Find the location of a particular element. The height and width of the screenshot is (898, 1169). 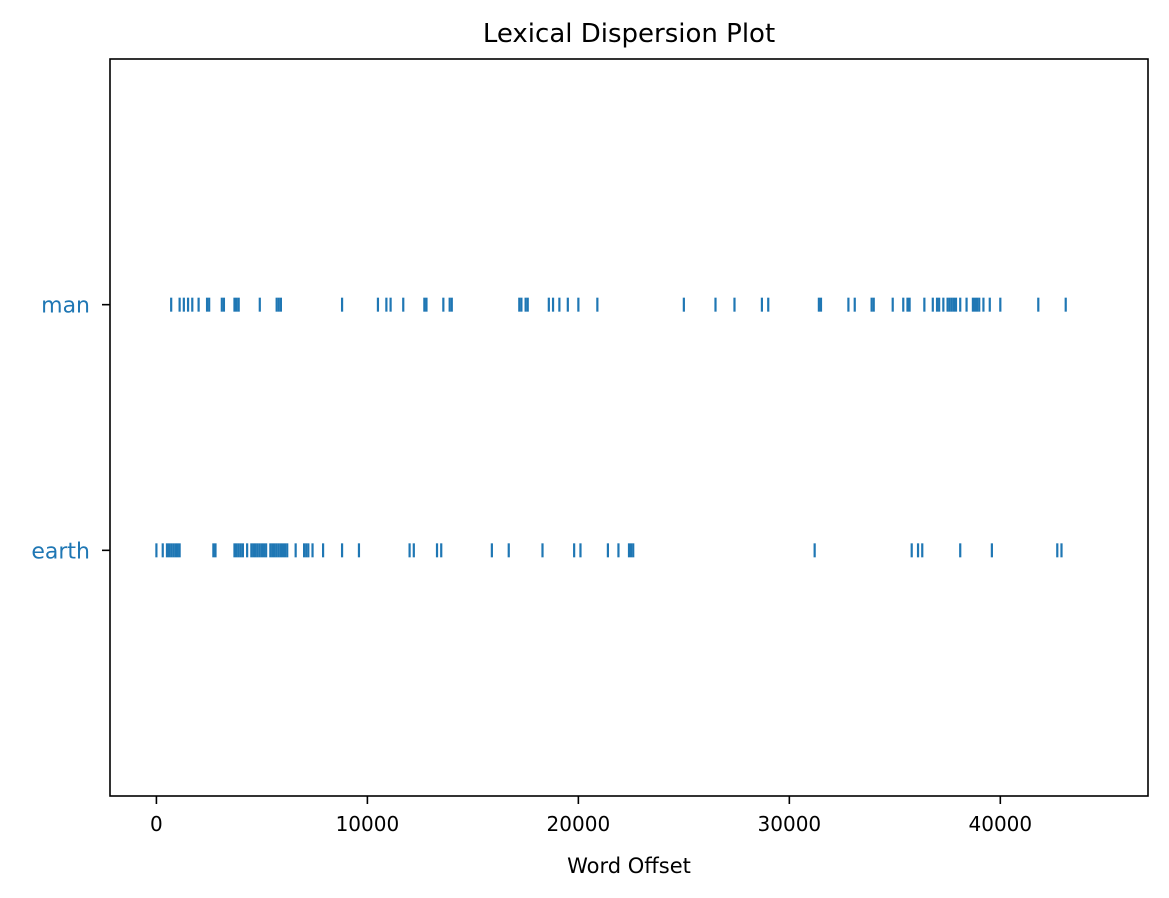

y-tick-label-man: man is located at coordinates (65, 306).